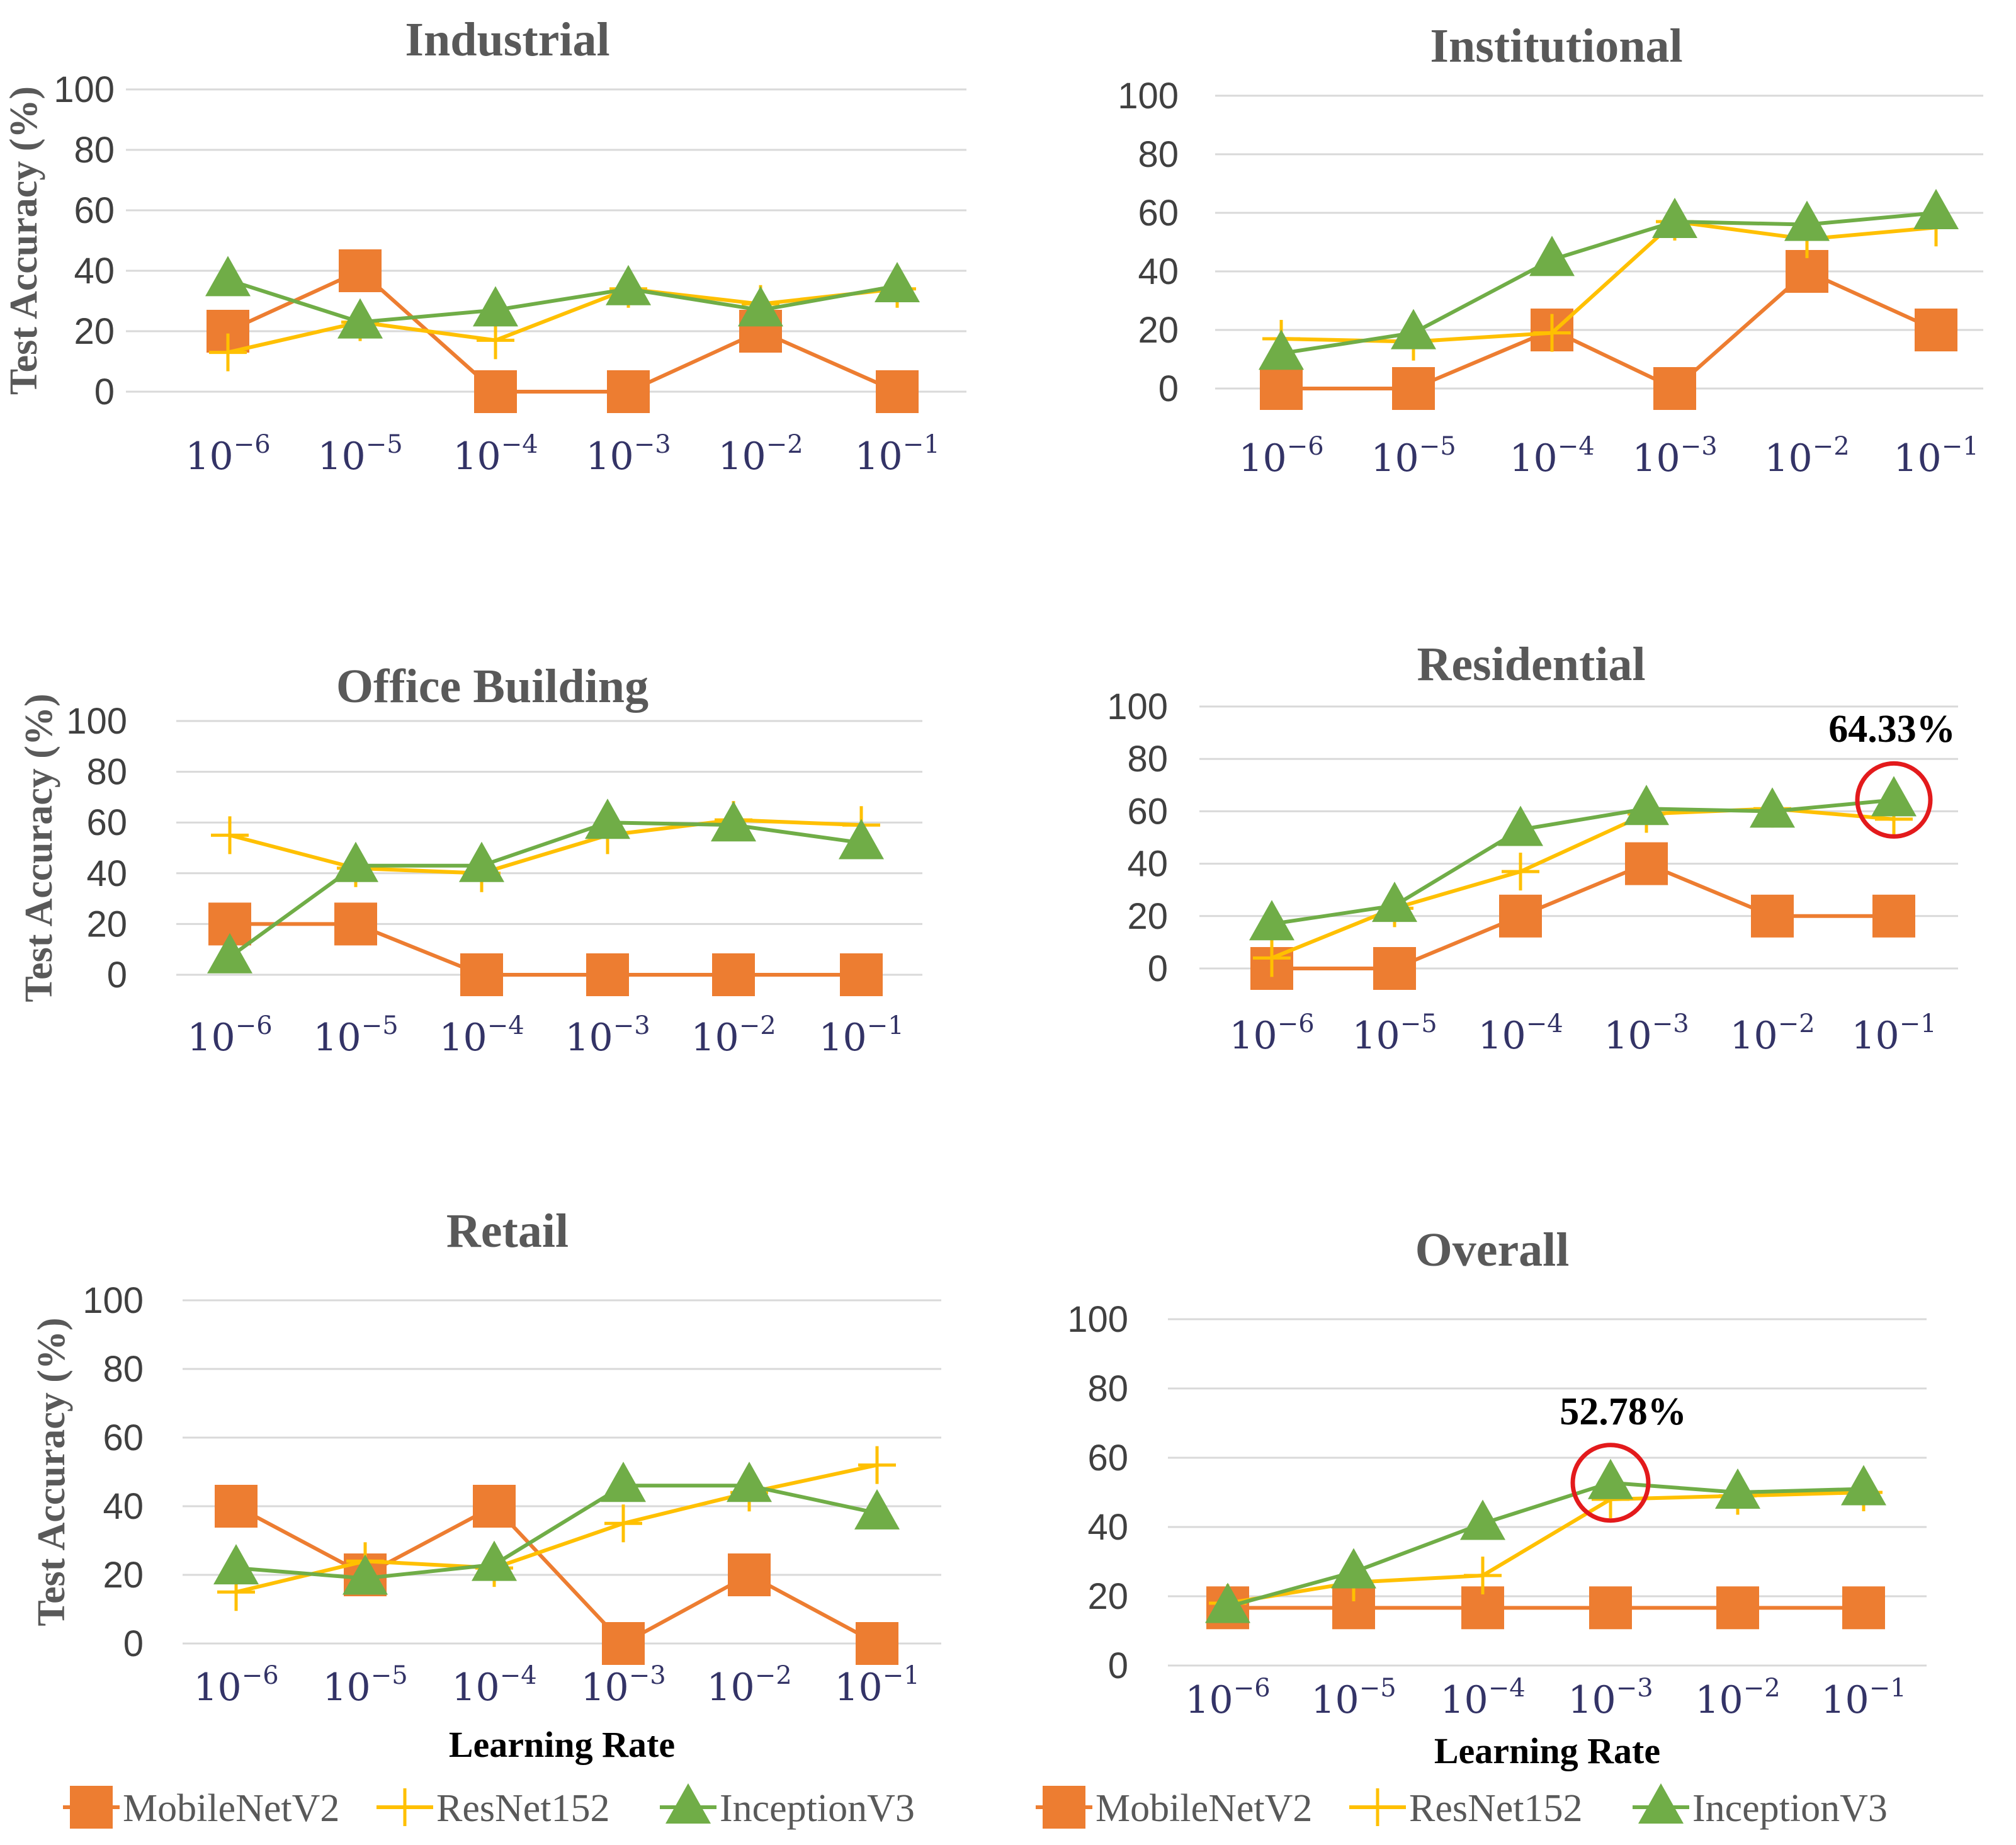 The width and height of the screenshot is (2016, 1845). I want to click on y-axis-label: Test Accuracy (%), so click(24, 240).